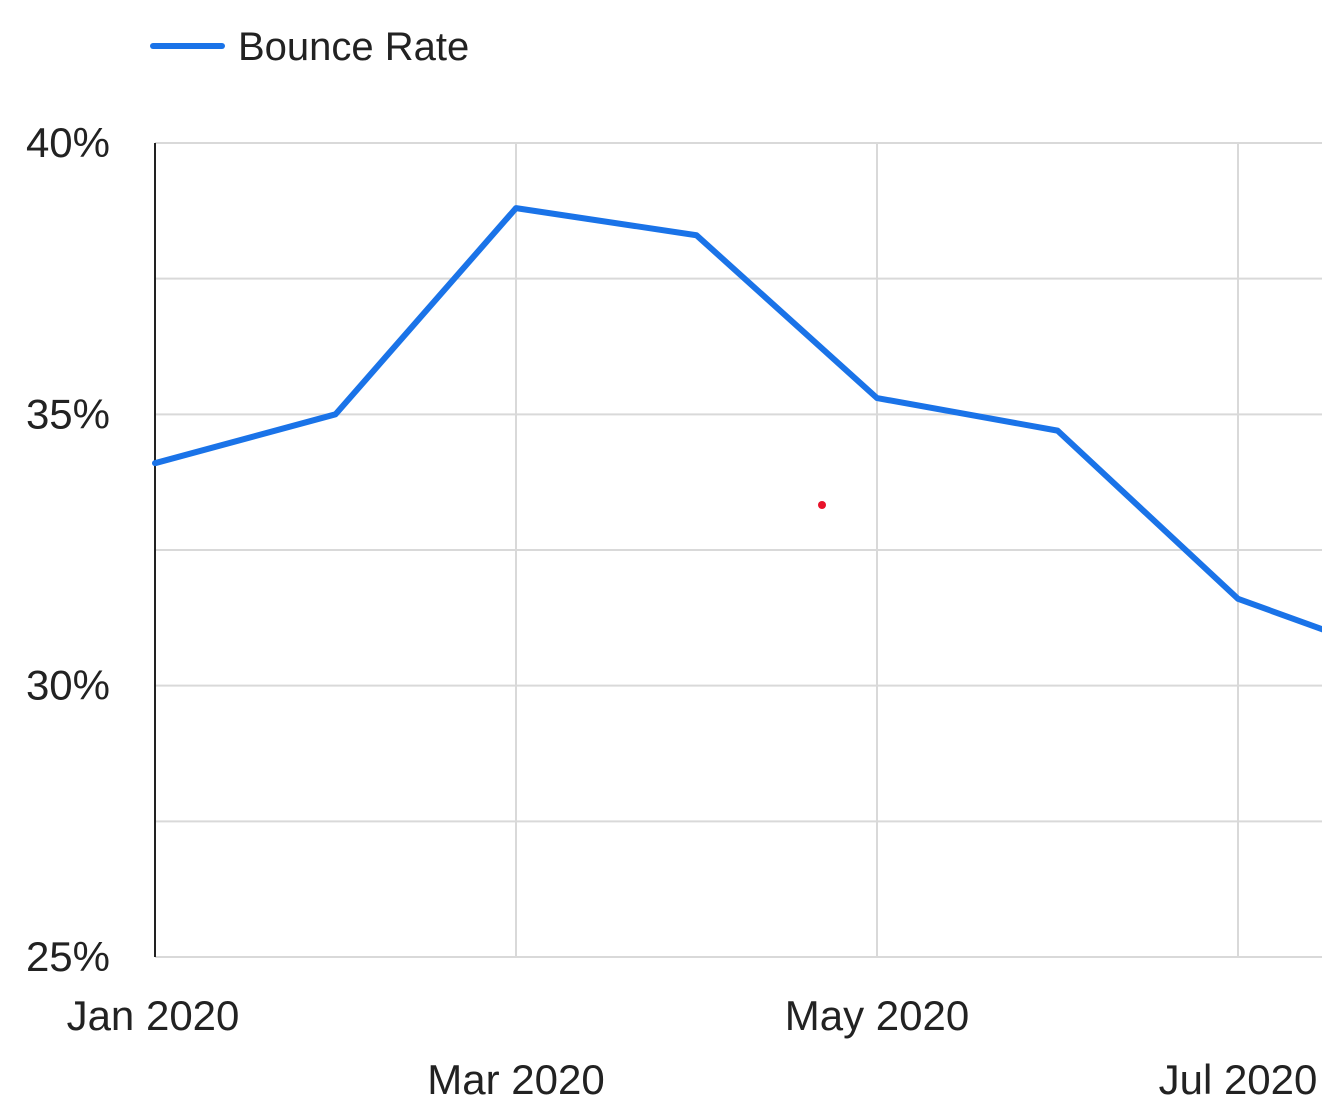 This screenshot has height=1108, width=1322. What do you see at coordinates (68, 685) in the screenshot?
I see `y-tick-label: 30%` at bounding box center [68, 685].